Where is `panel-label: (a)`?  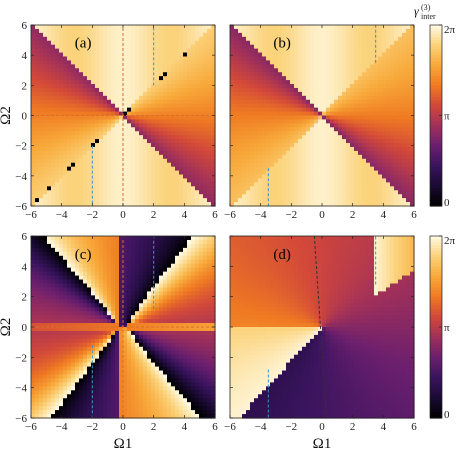 panel-label: (a) is located at coordinates (83, 44).